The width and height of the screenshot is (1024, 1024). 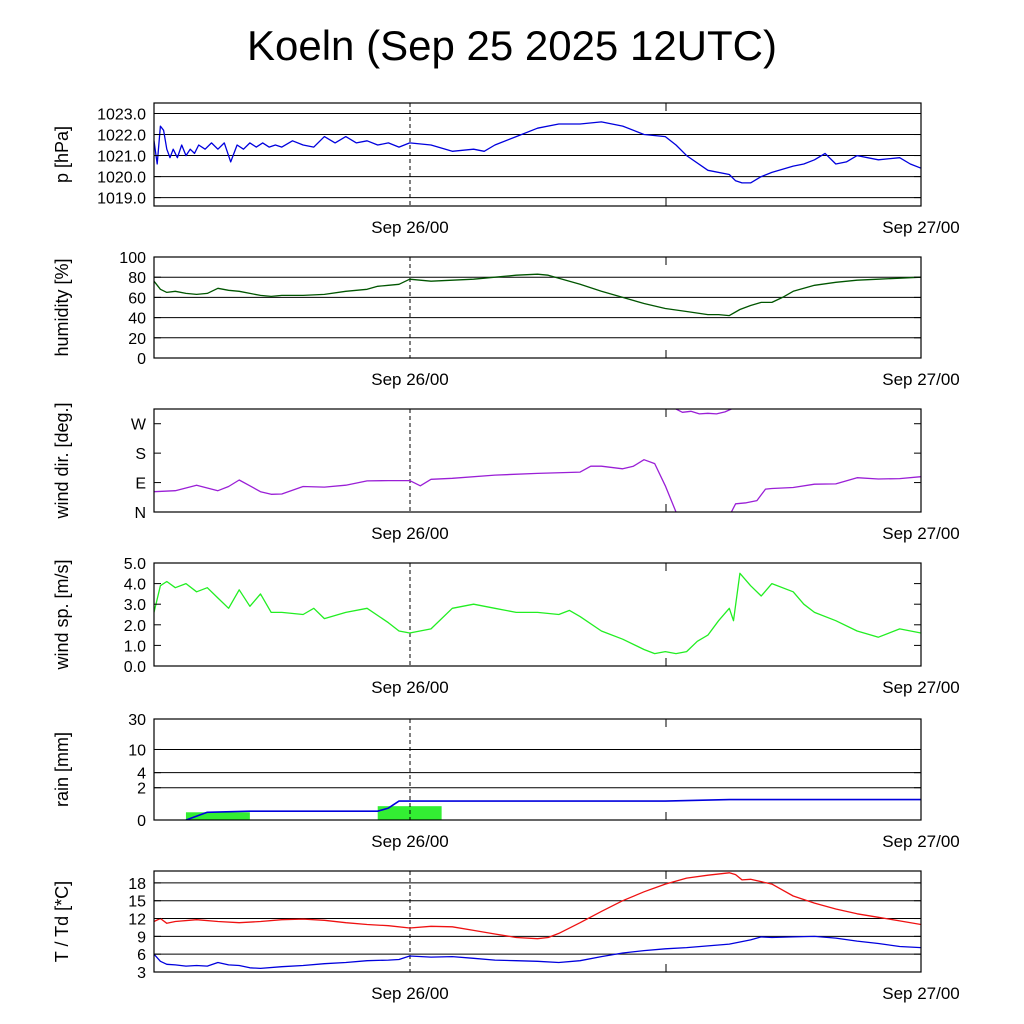 What do you see at coordinates (139, 425) in the screenshot?
I see `y-tick-label: W` at bounding box center [139, 425].